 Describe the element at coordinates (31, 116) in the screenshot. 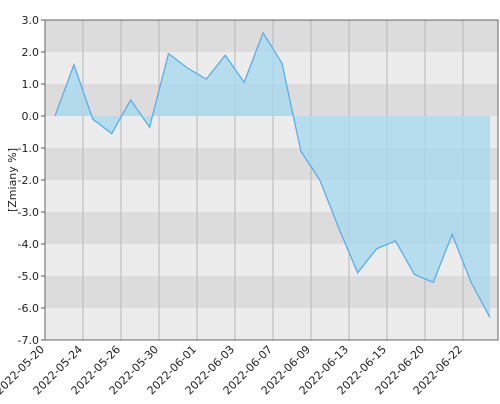

I see `y-tick-label: 0.0` at that location.